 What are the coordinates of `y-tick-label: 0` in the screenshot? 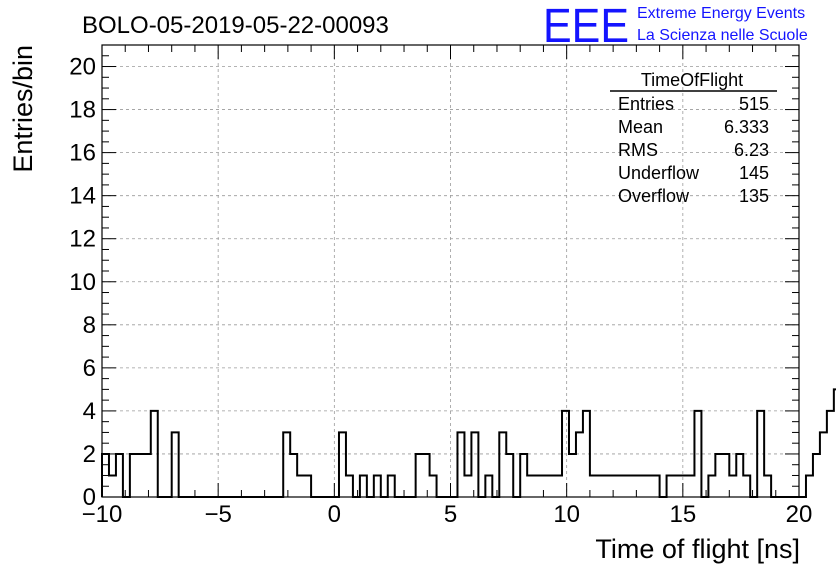 It's located at (89, 497).